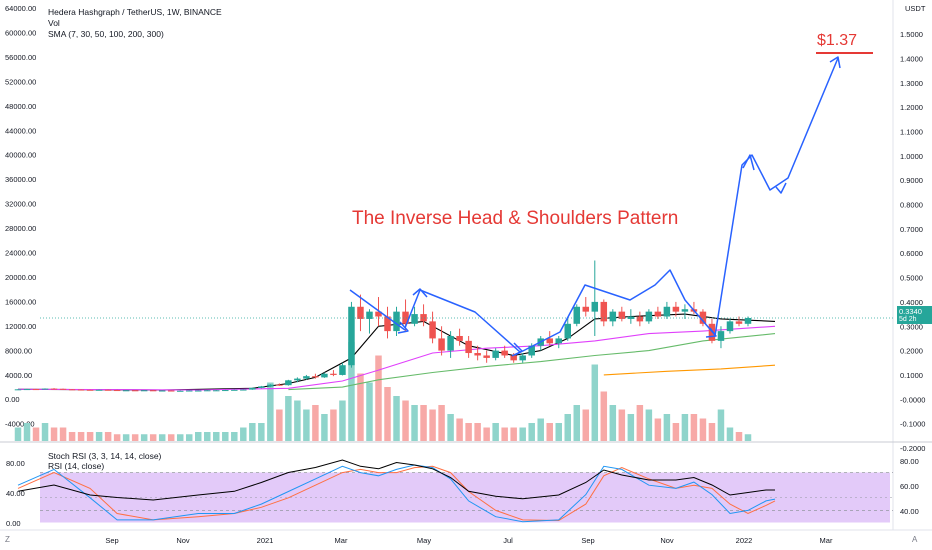 This screenshot has height=550, width=932. Describe the element at coordinates (587, 540) in the screenshot. I see `x-axis-tick: Sep` at that location.